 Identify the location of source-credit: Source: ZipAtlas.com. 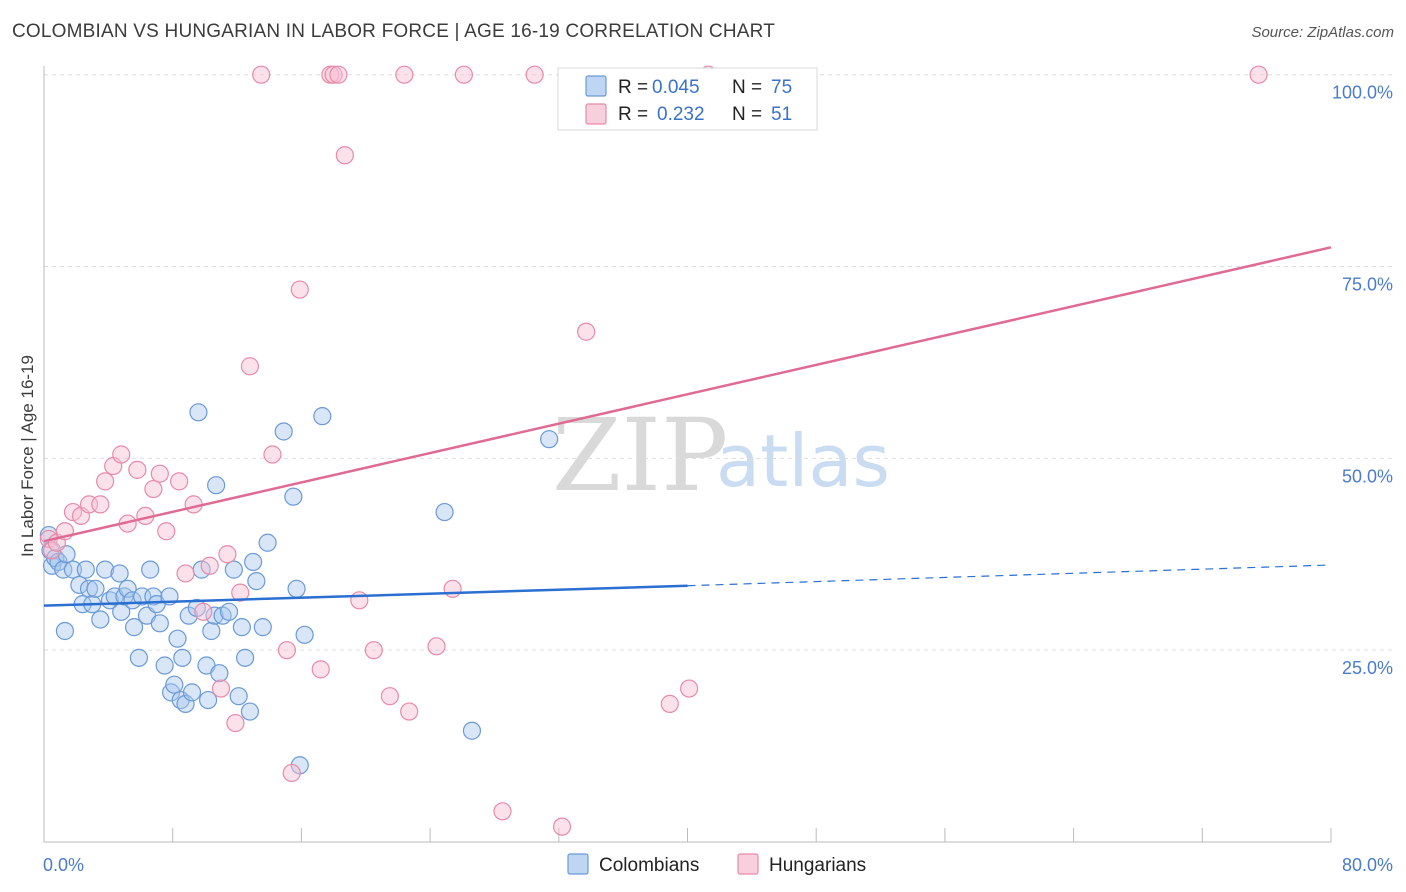
(1322, 32).